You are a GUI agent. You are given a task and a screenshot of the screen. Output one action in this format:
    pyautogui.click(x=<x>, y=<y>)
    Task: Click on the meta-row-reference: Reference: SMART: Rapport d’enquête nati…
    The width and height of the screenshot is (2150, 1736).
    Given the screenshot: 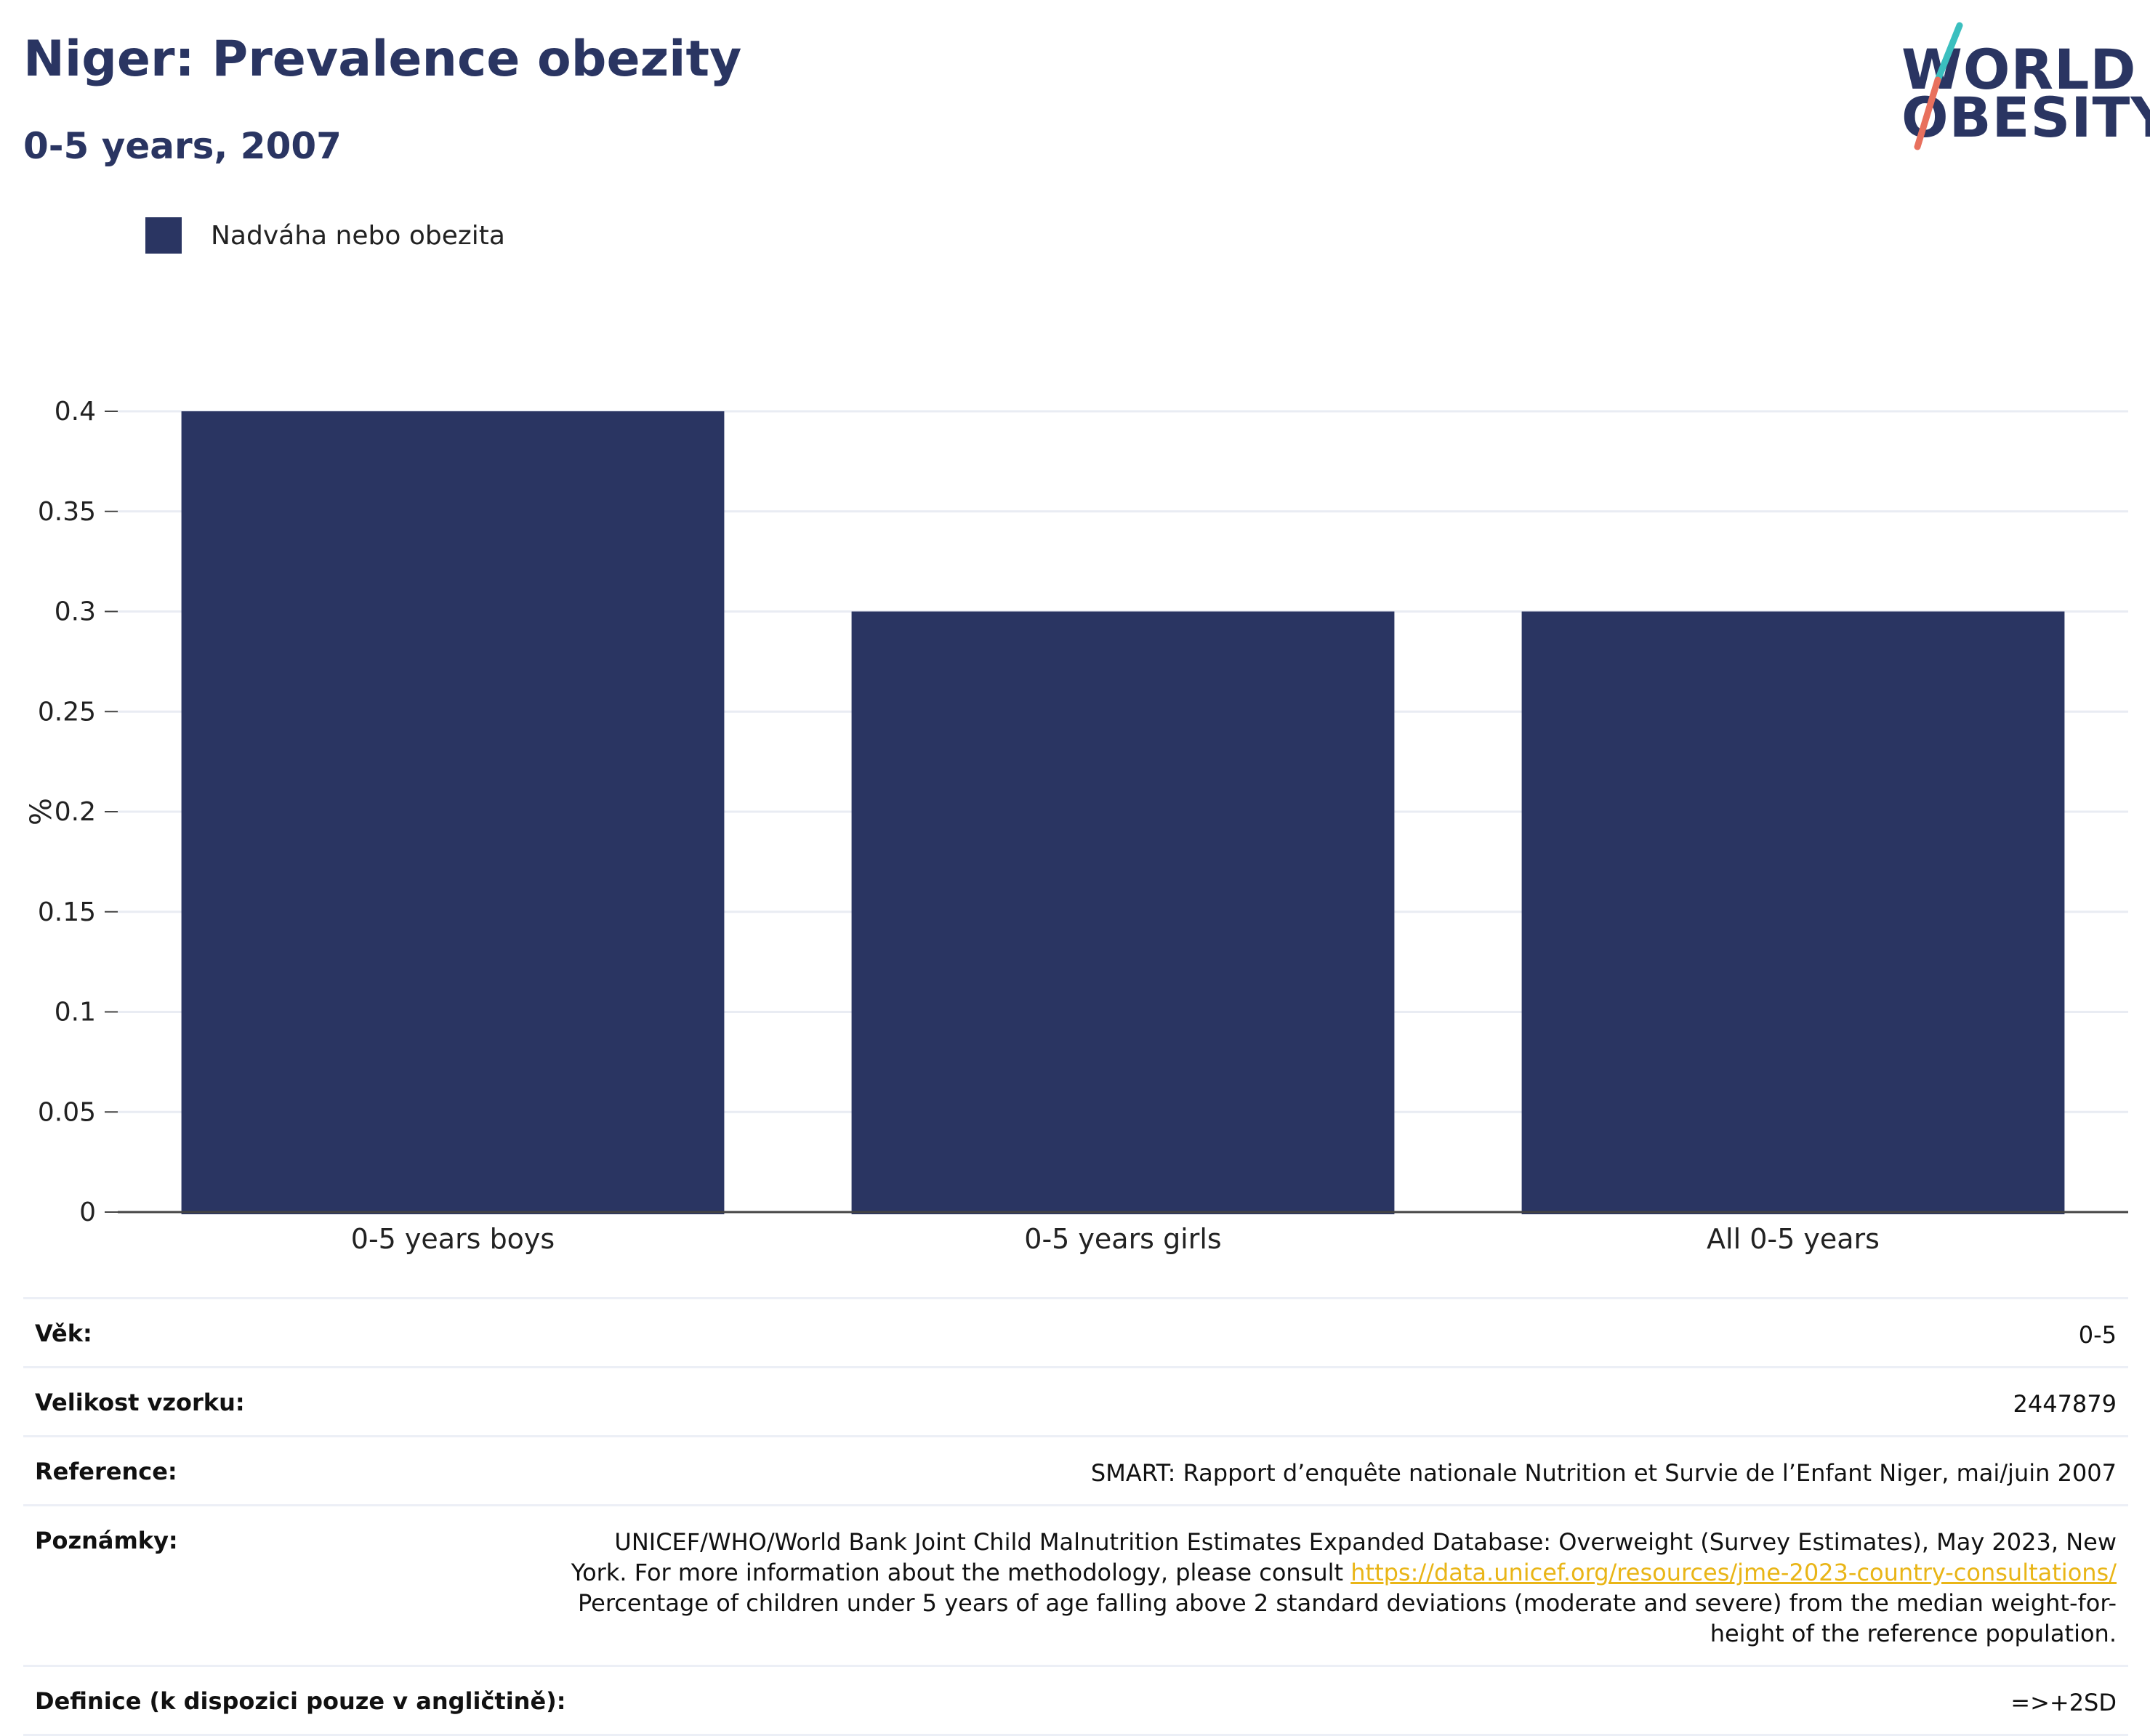 What is the action you would take?
    pyautogui.click(x=1075, y=1469)
    